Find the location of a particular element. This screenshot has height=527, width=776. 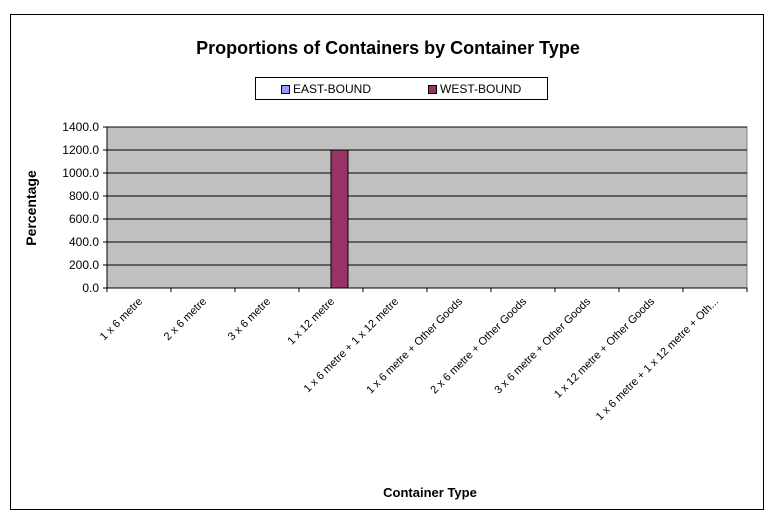

x-tick-label: 3 x 6 metre is located at coordinates (249, 319).